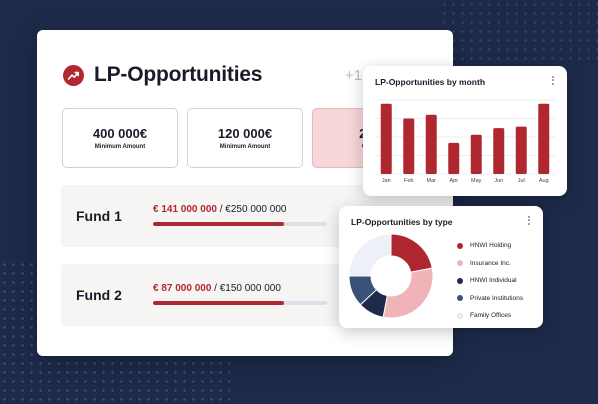 This screenshot has height=404, width=598. What do you see at coordinates (402, 222) in the screenshot?
I see `widget-title: LP-Opportunities by type` at bounding box center [402, 222].